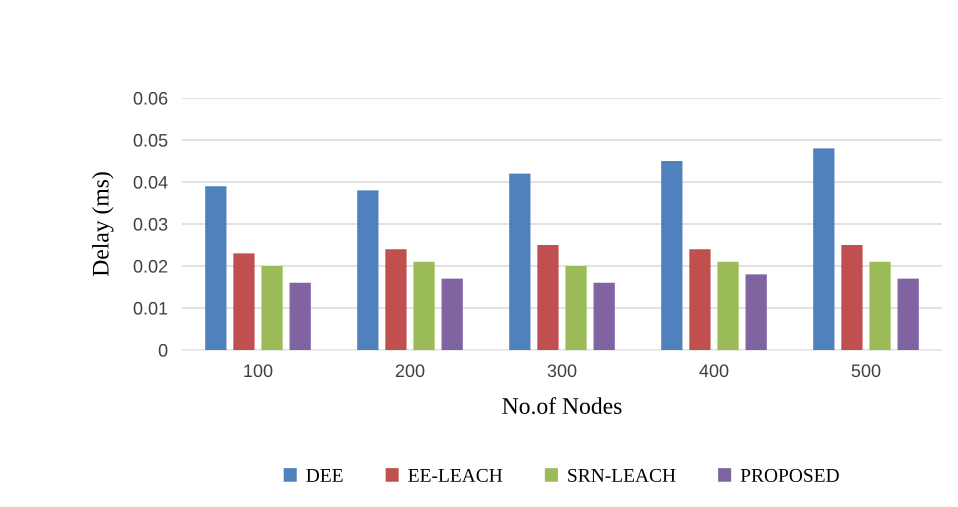  I want to click on x-tick-label: 500, so click(866, 371).